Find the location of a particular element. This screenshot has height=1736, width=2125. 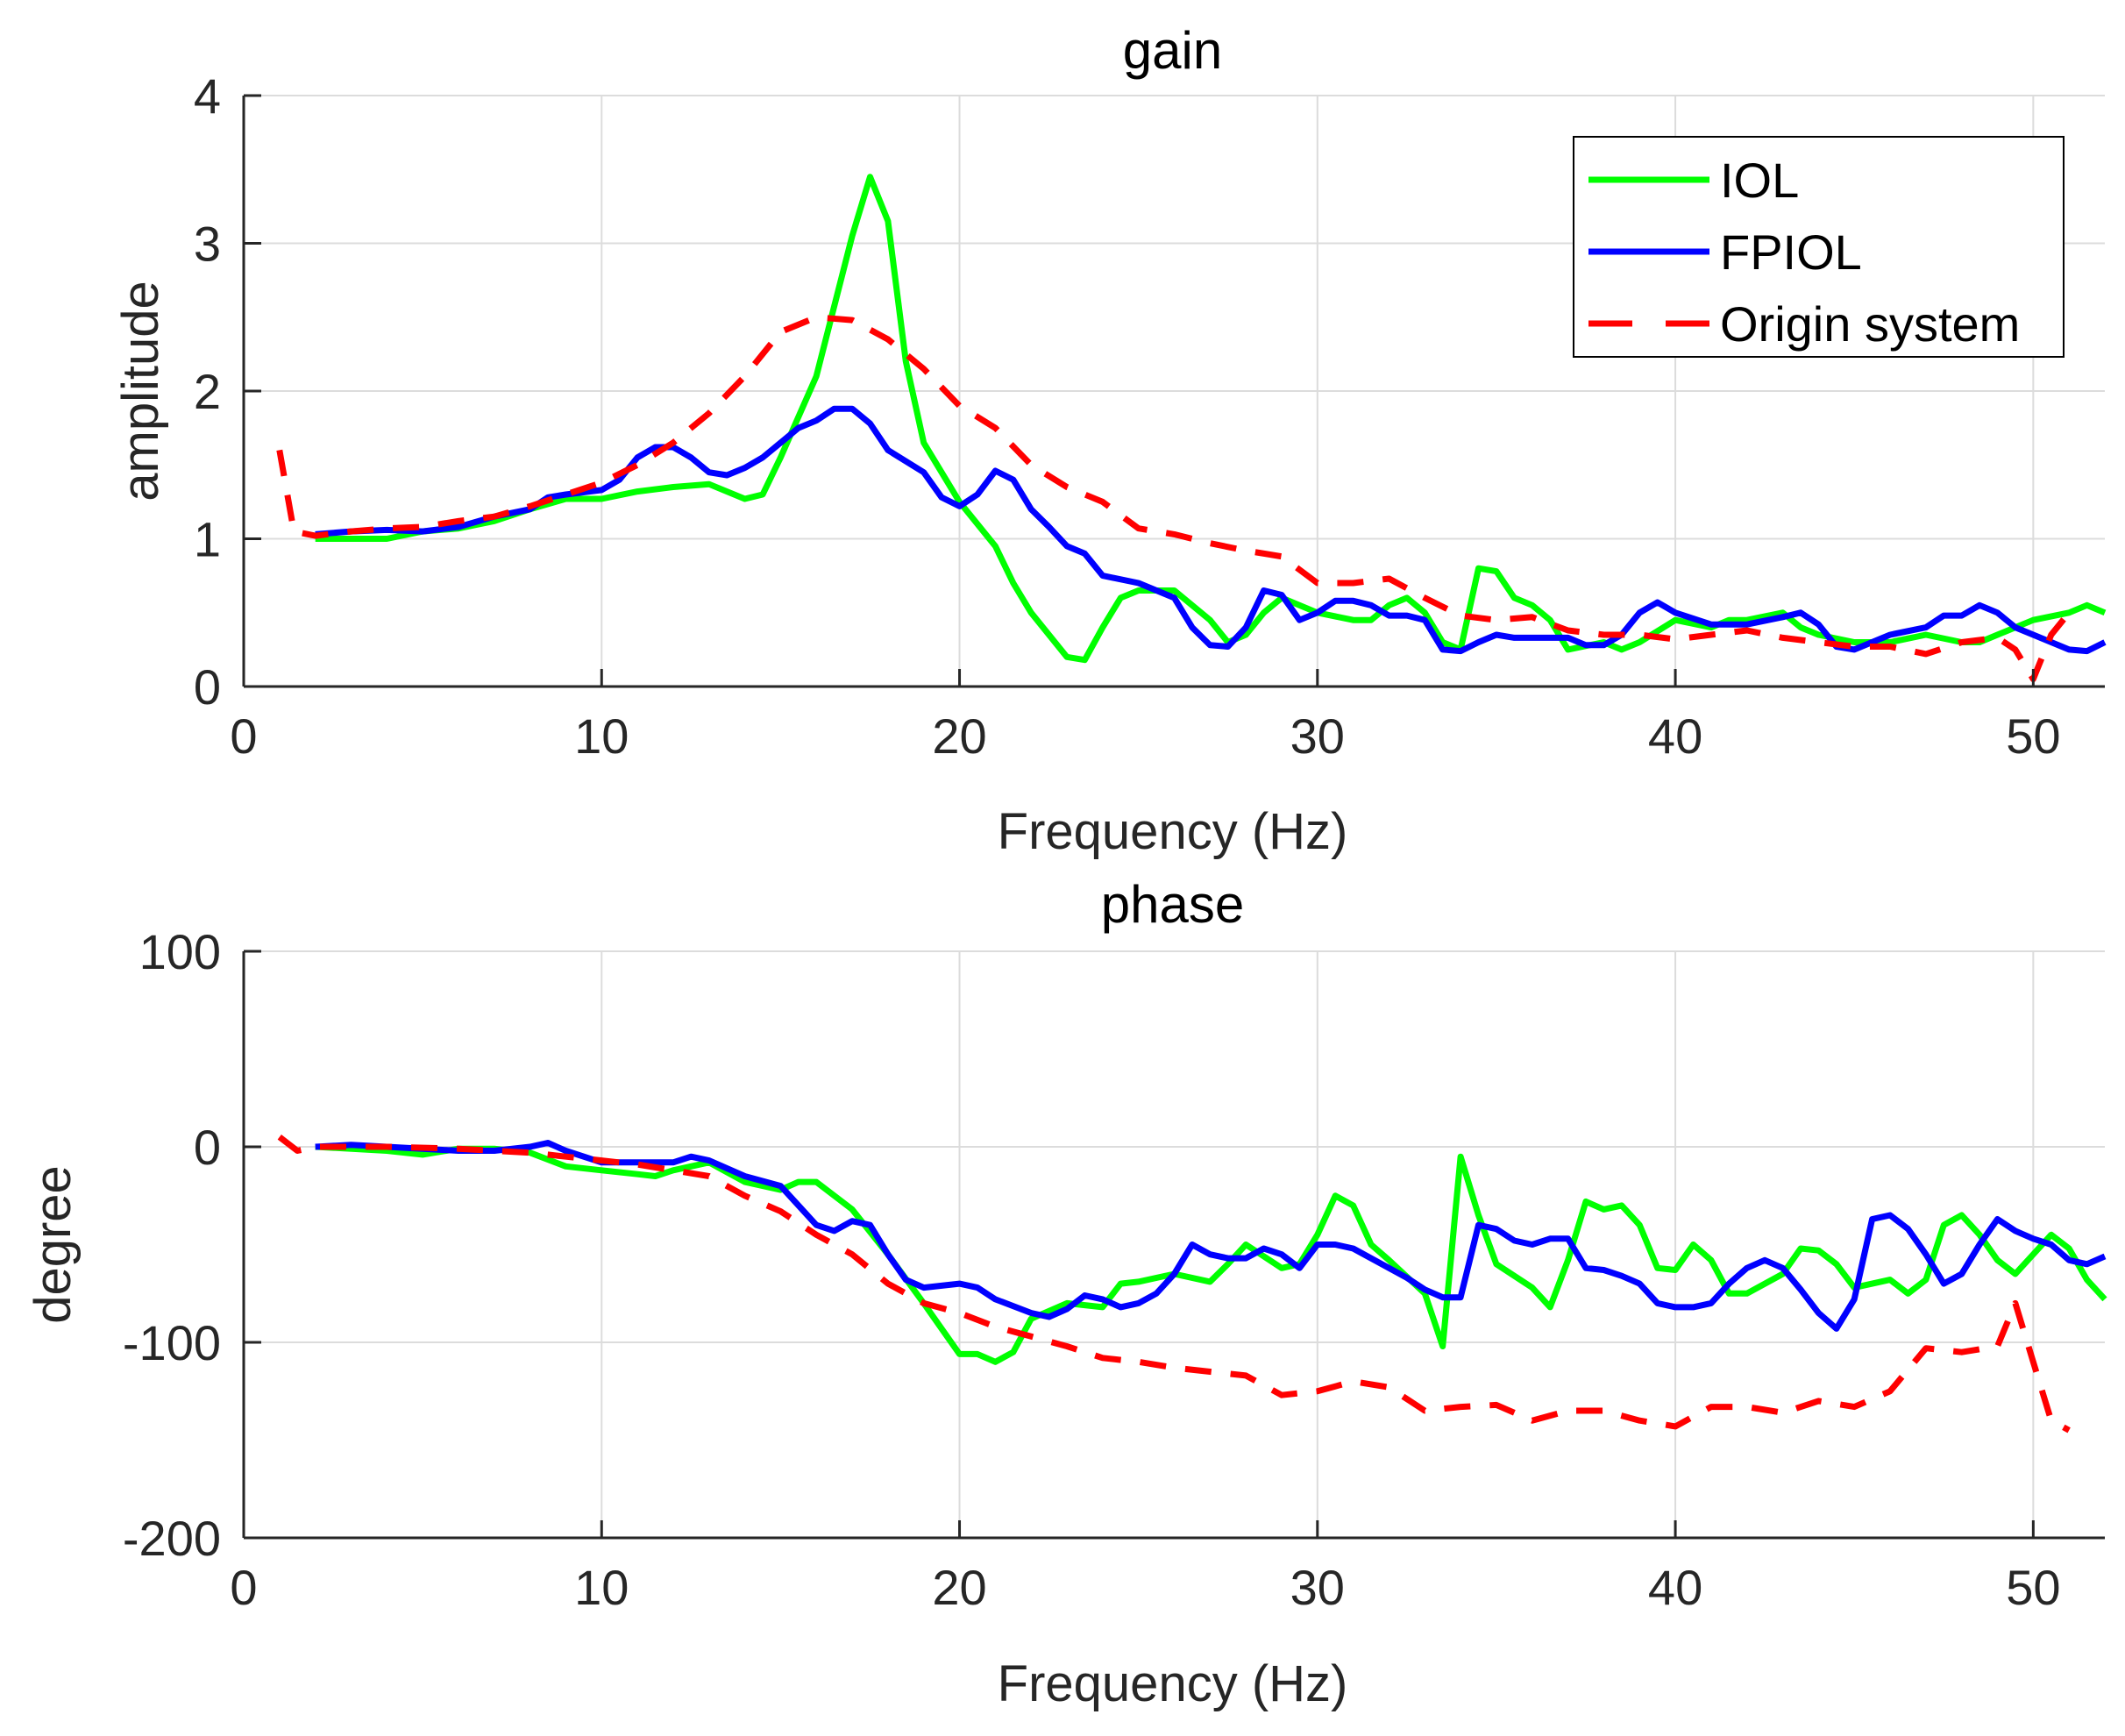

legend: IOL FPIOL Origin system is located at coordinates (1819, 247).